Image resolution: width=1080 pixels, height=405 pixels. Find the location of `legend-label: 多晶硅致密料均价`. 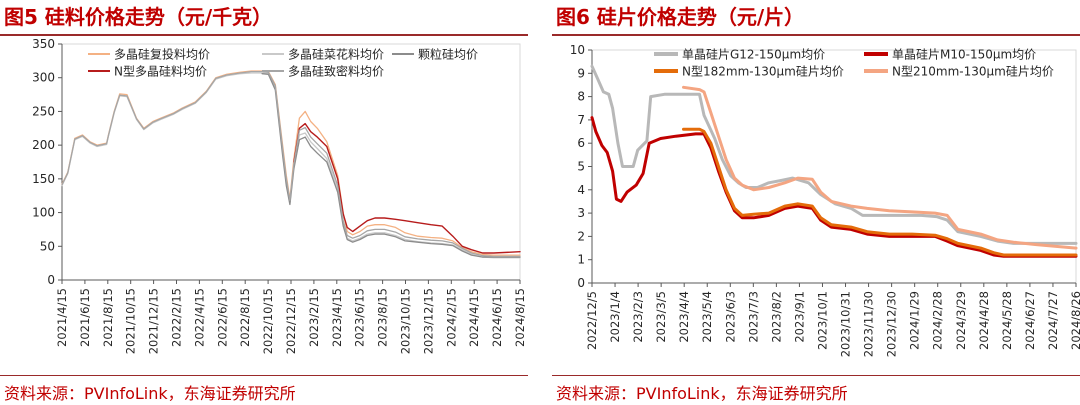

legend-label: 多晶硅致密料均价 is located at coordinates (336, 71).